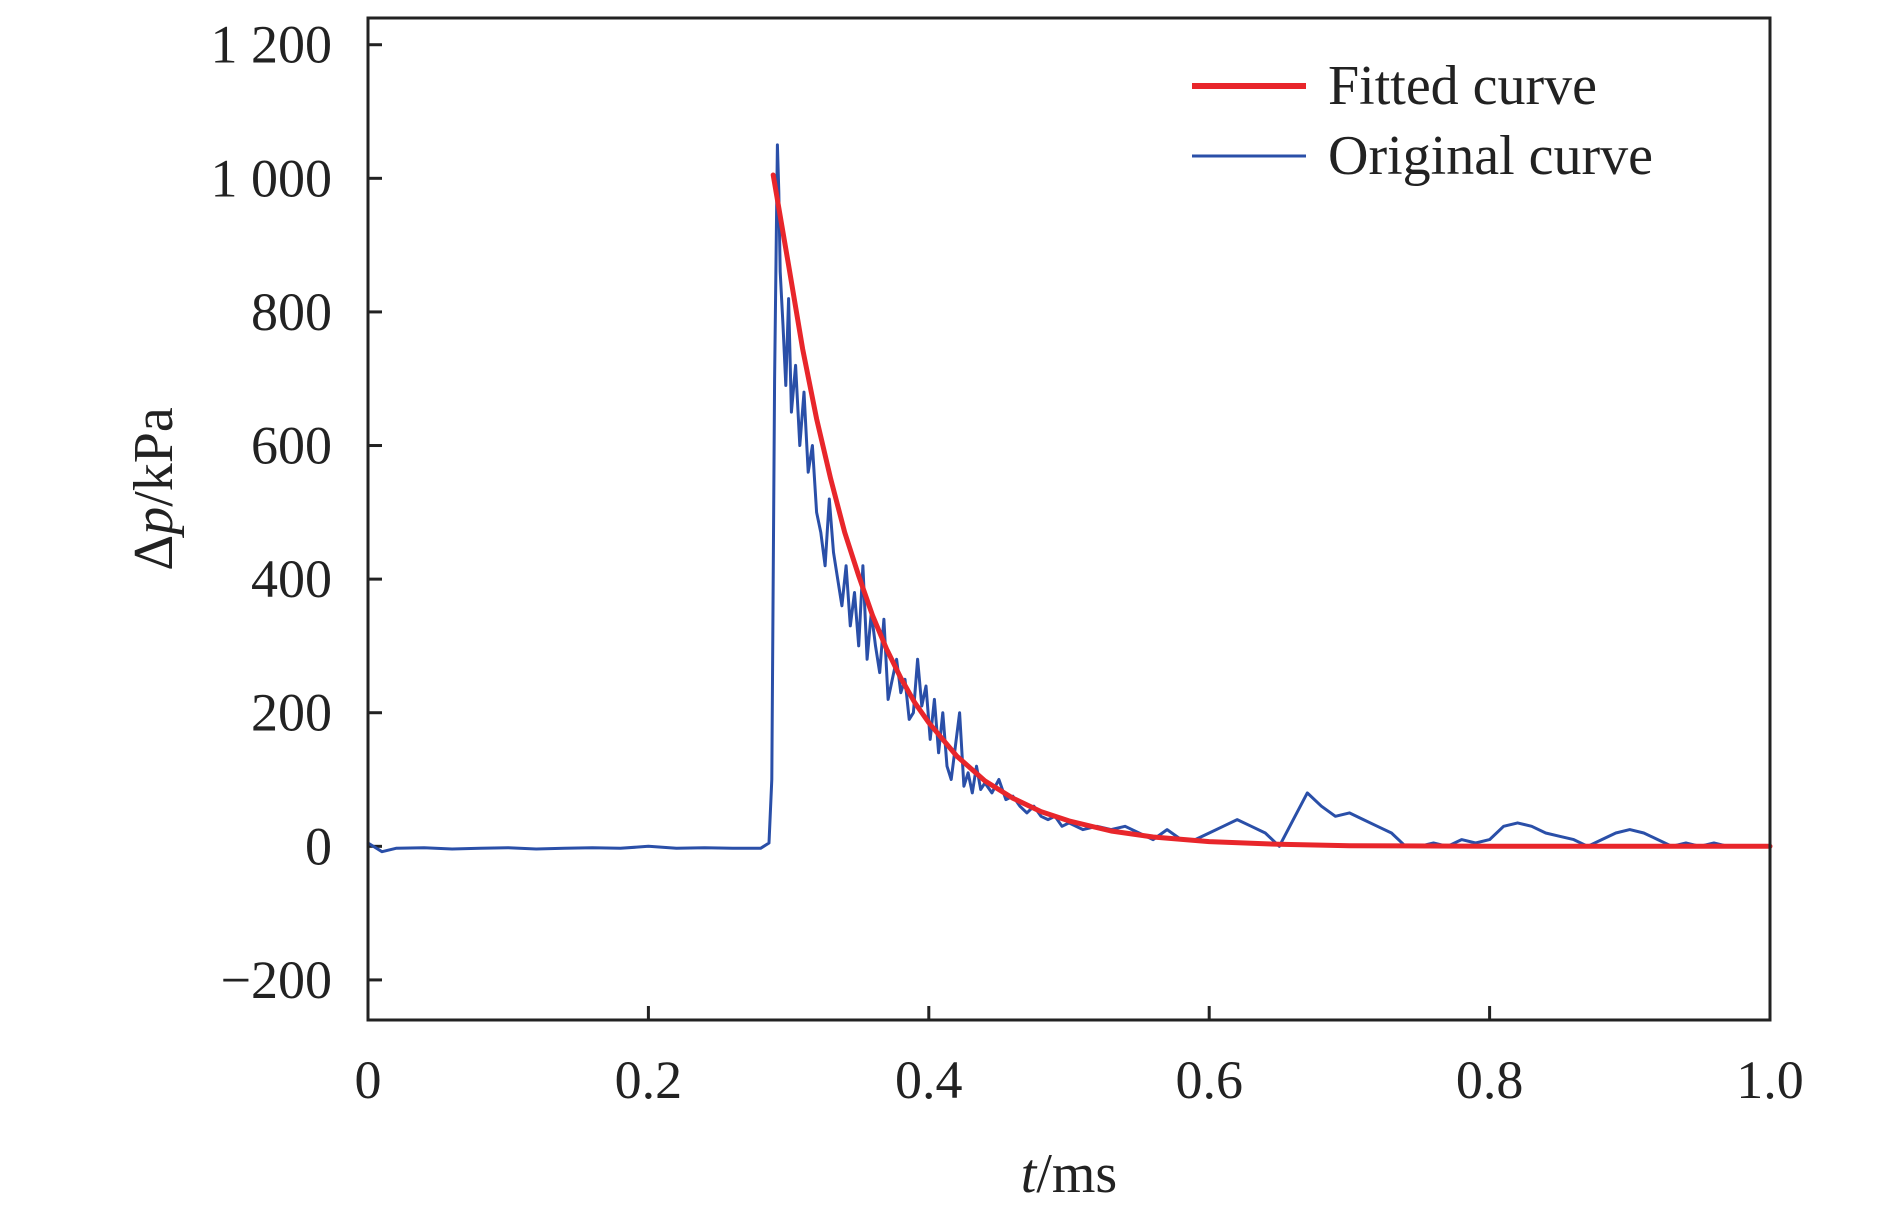  I want to click on y-axis-label-unit: /kPa, so click(154, 457).